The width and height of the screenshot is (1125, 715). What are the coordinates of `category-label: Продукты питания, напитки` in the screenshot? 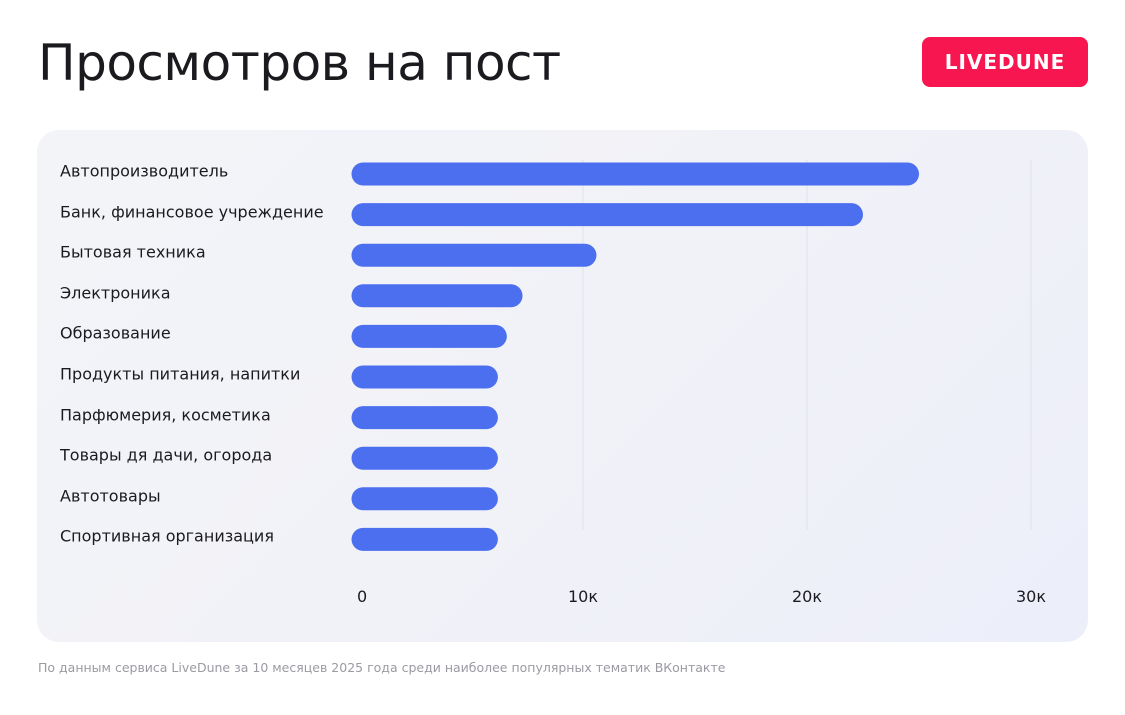 It's located at (180, 374).